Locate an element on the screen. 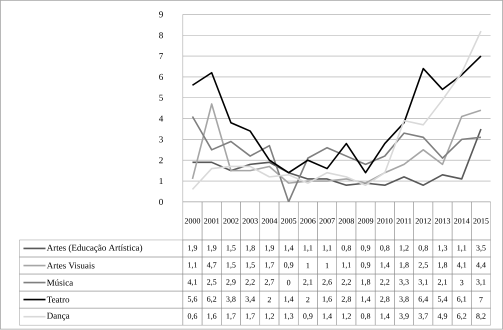 The width and height of the screenshot is (503, 330). y-tick-label: 3 is located at coordinates (161, 139).